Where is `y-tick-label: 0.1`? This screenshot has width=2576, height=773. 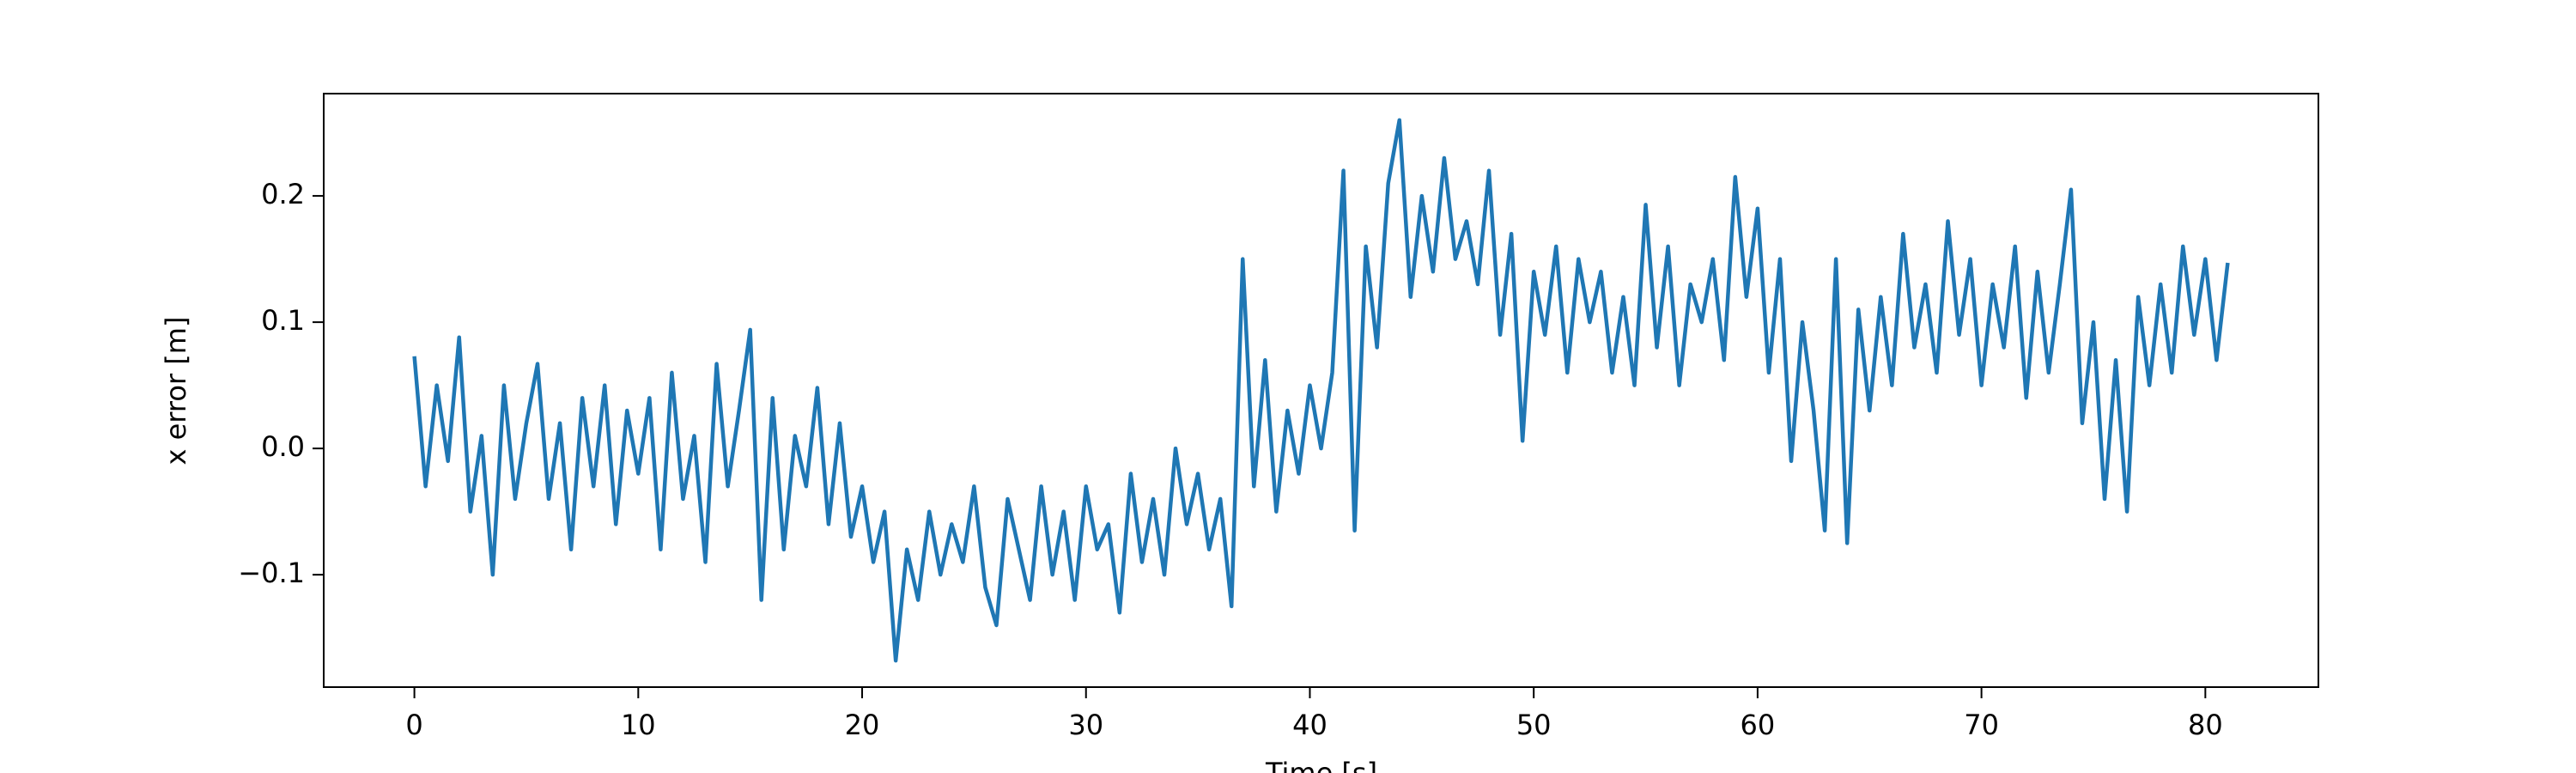
y-tick-label: 0.1 is located at coordinates (283, 320).